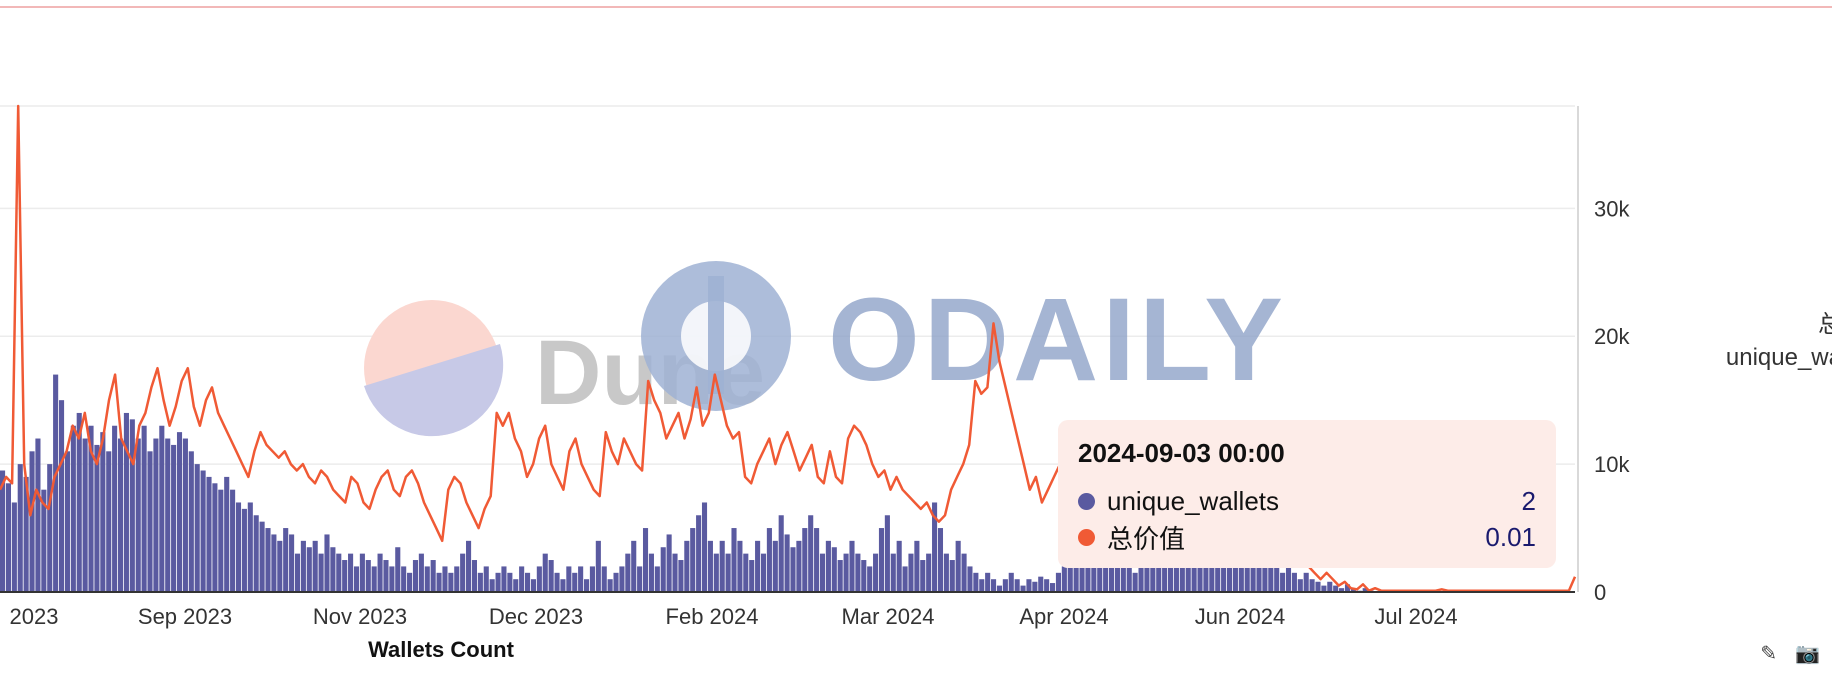 The image size is (1832, 674). What do you see at coordinates (1807, 654) in the screenshot?
I see `camera-icon: 📷` at bounding box center [1807, 654].